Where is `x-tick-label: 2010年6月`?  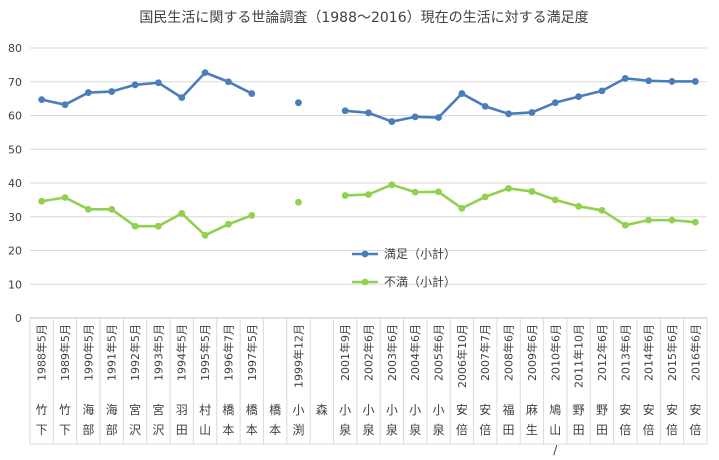 x-tick-label: 2010年6月 is located at coordinates (555, 352).